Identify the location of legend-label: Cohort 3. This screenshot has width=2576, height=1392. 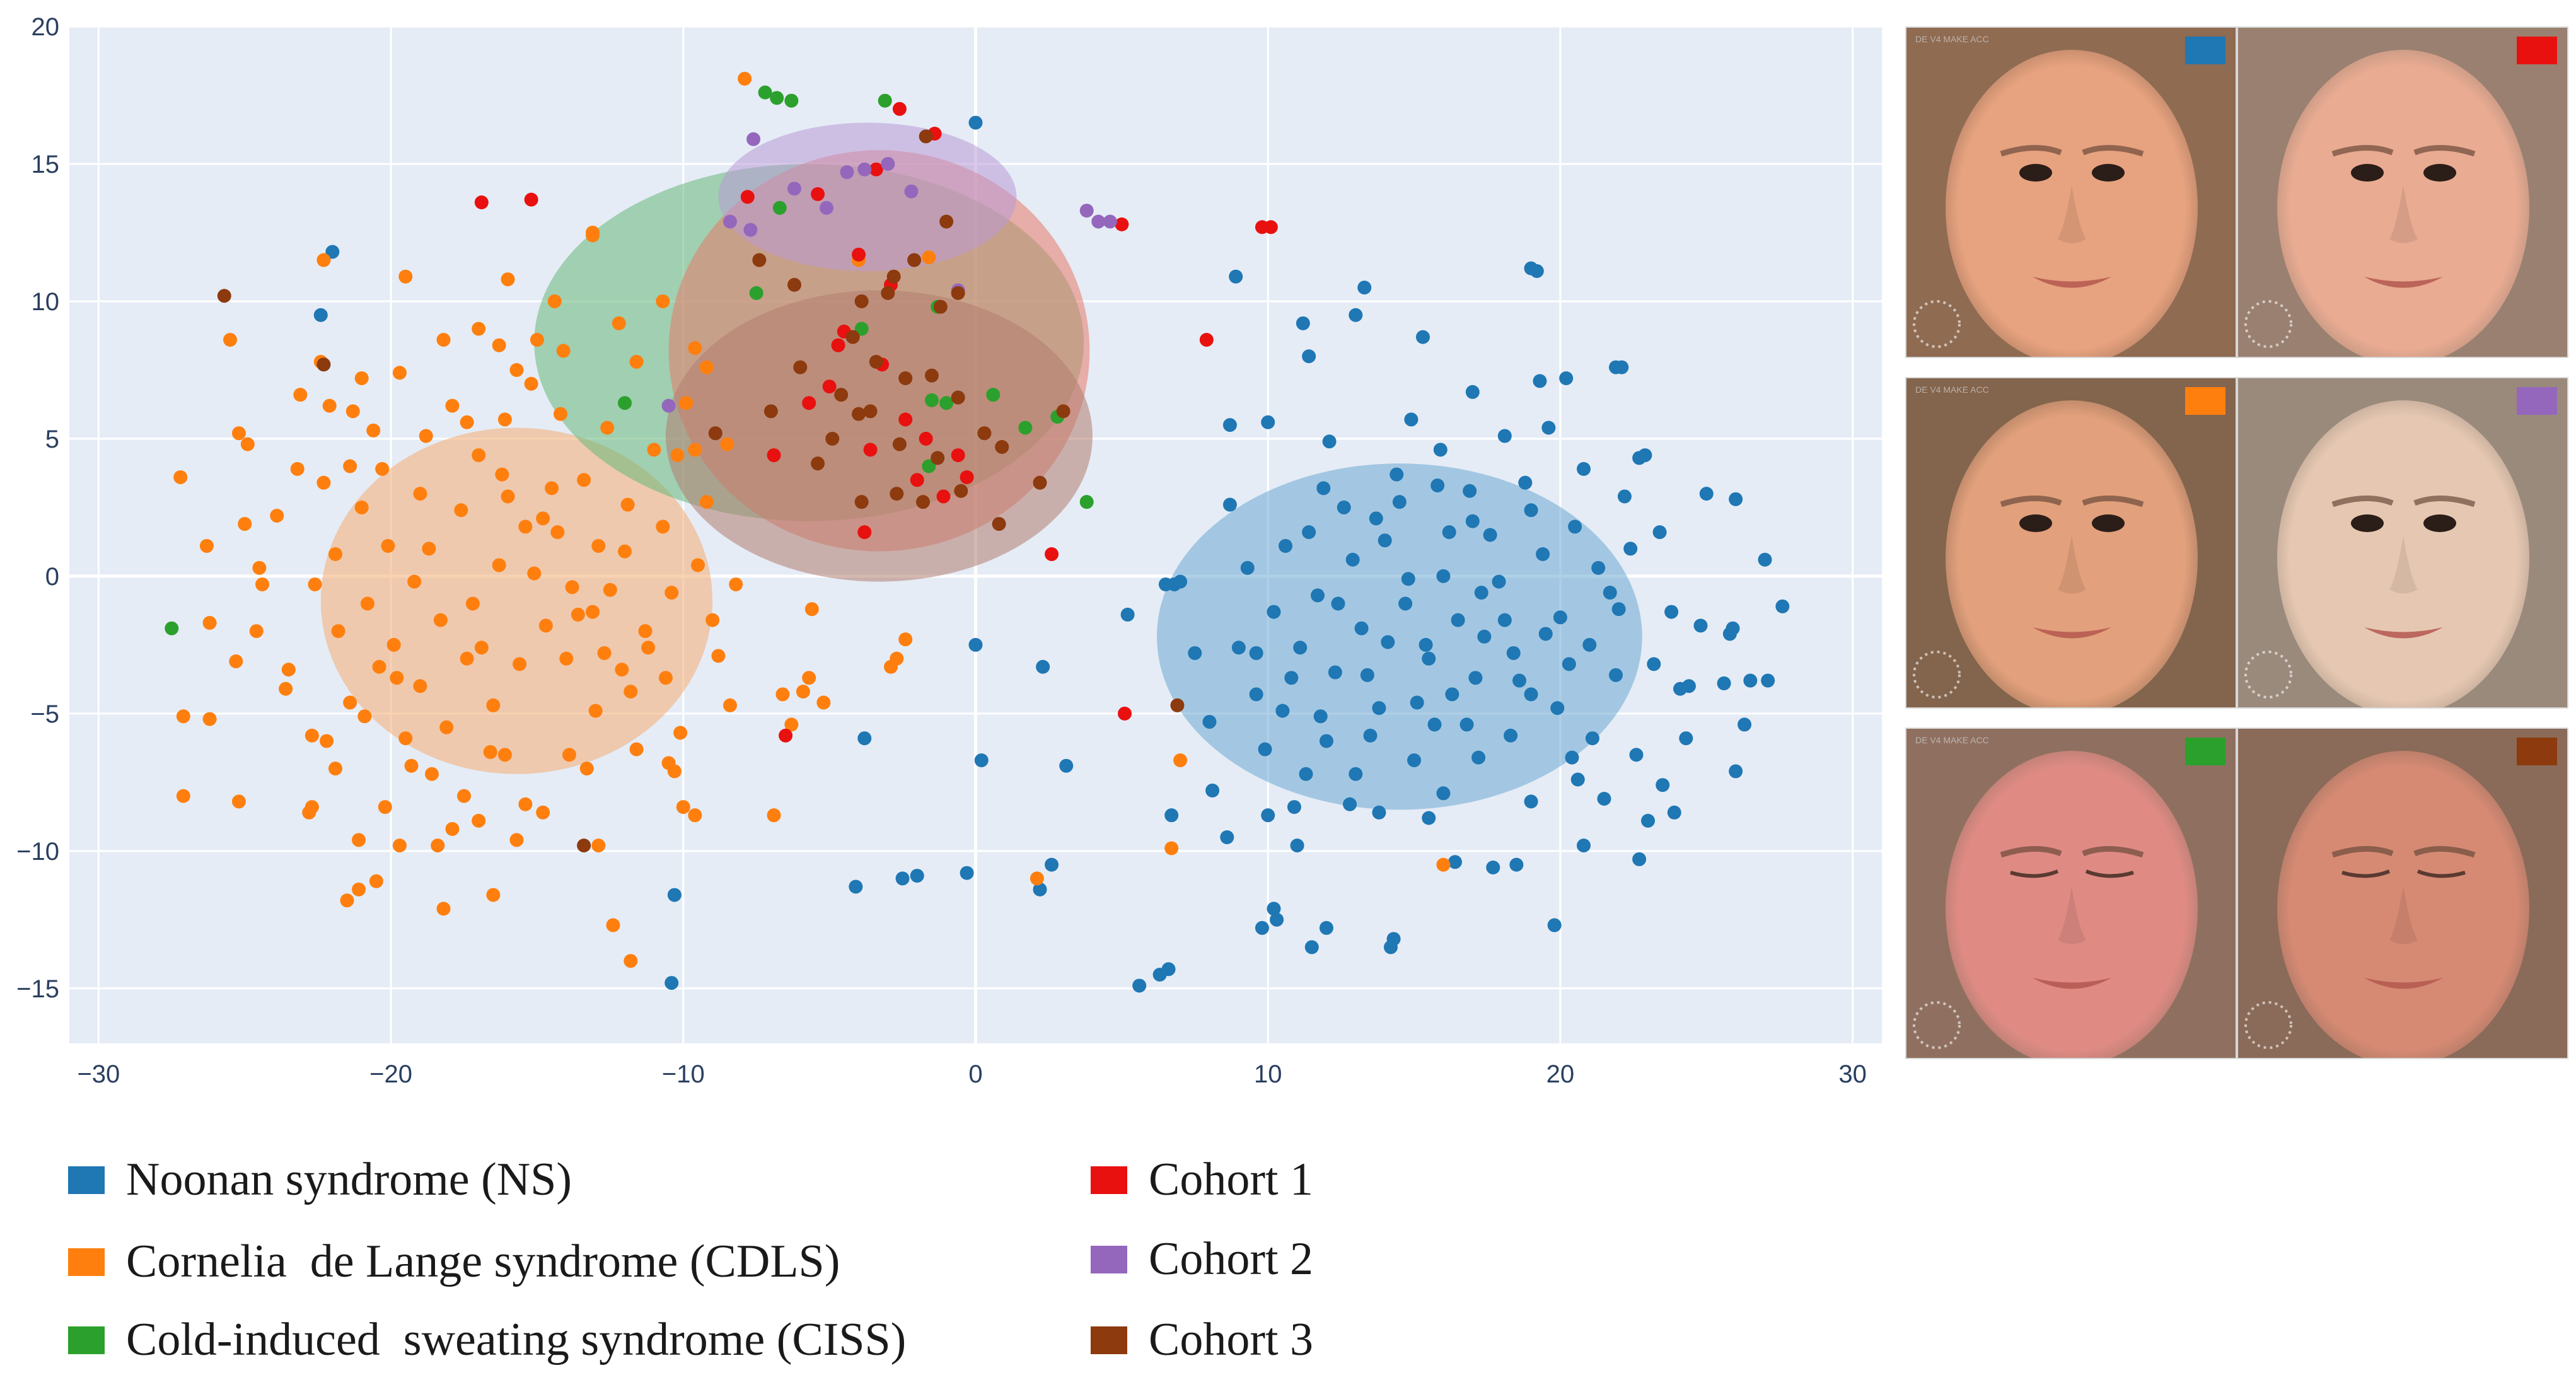
(1231, 1340).